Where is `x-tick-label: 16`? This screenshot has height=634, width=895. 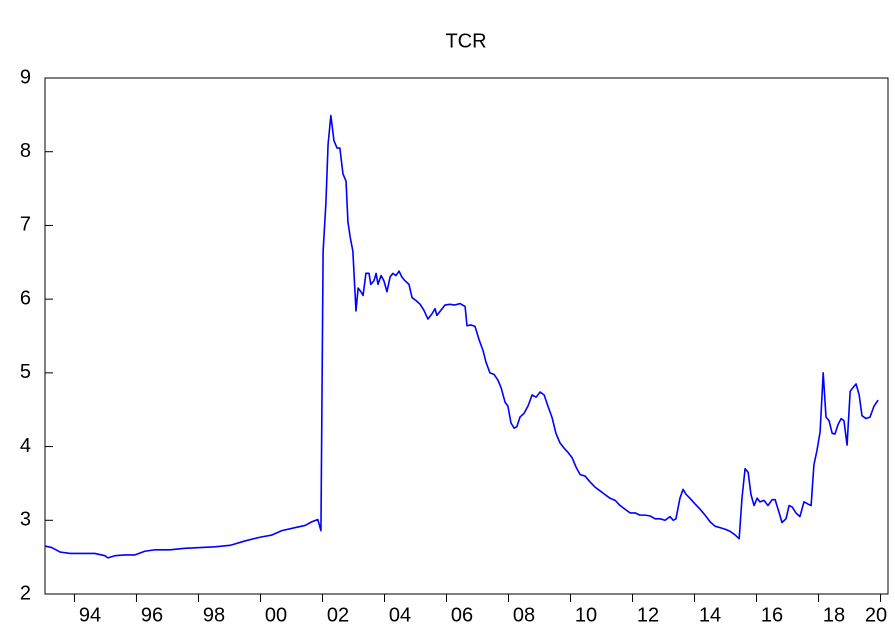
x-tick-label: 16 is located at coordinates (772, 615).